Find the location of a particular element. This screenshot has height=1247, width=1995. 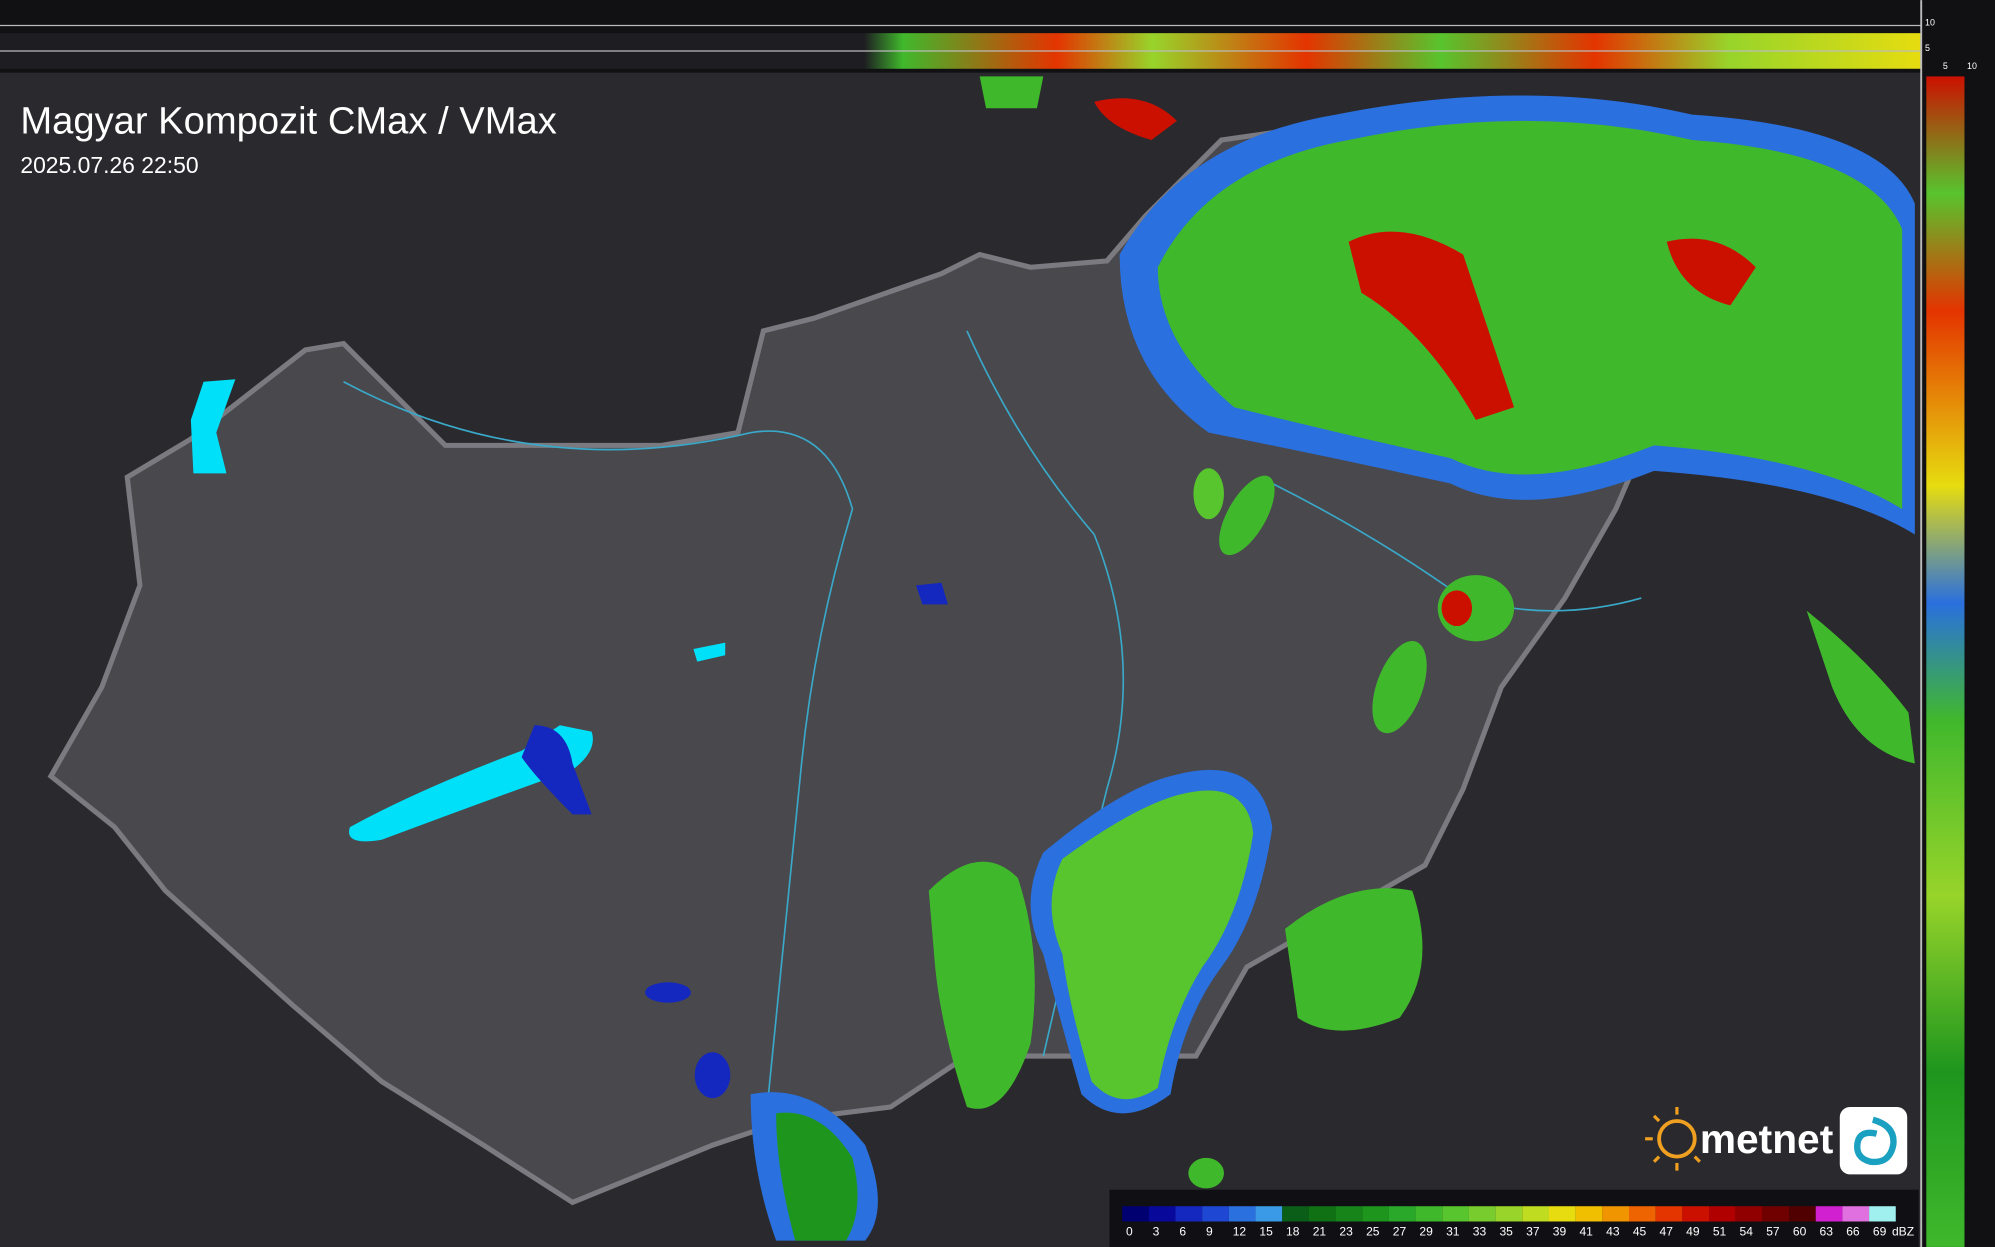

legend-label: 12 is located at coordinates (1240, 1231).